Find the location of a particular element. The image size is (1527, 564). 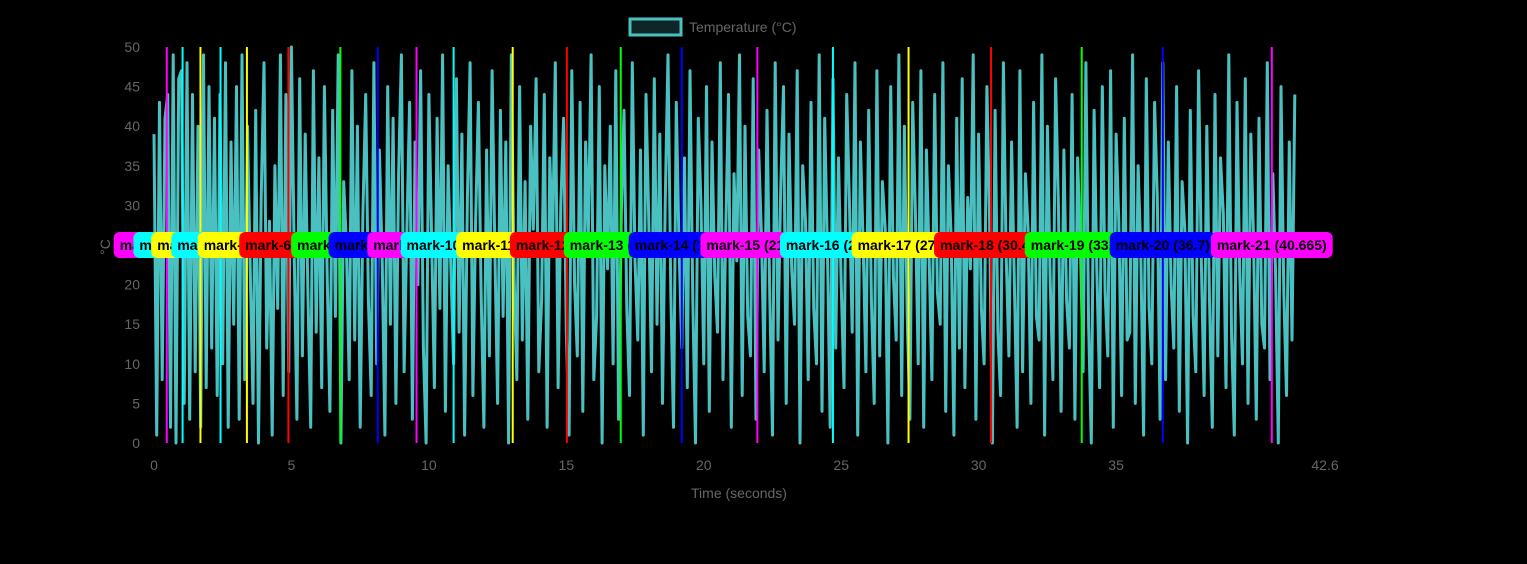

marker-label-text: mark-19 (33.75) is located at coordinates (1082, 245).